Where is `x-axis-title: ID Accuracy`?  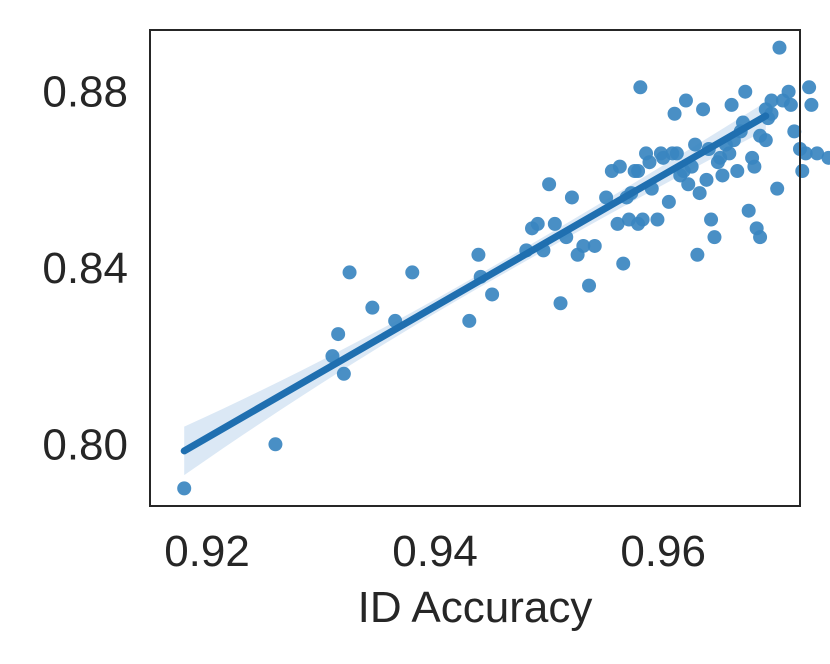 x-axis-title: ID Accuracy is located at coordinates (475, 607).